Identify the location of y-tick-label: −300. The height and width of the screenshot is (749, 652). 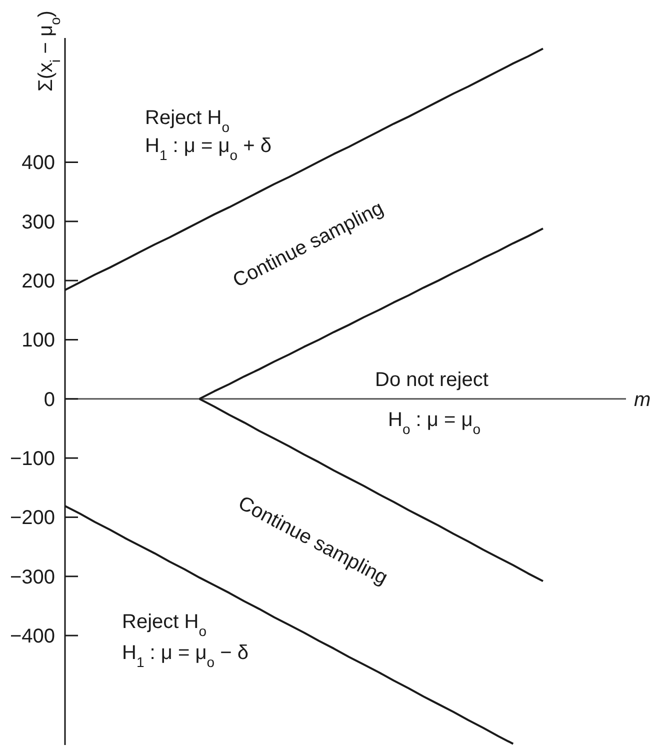
(32, 577).